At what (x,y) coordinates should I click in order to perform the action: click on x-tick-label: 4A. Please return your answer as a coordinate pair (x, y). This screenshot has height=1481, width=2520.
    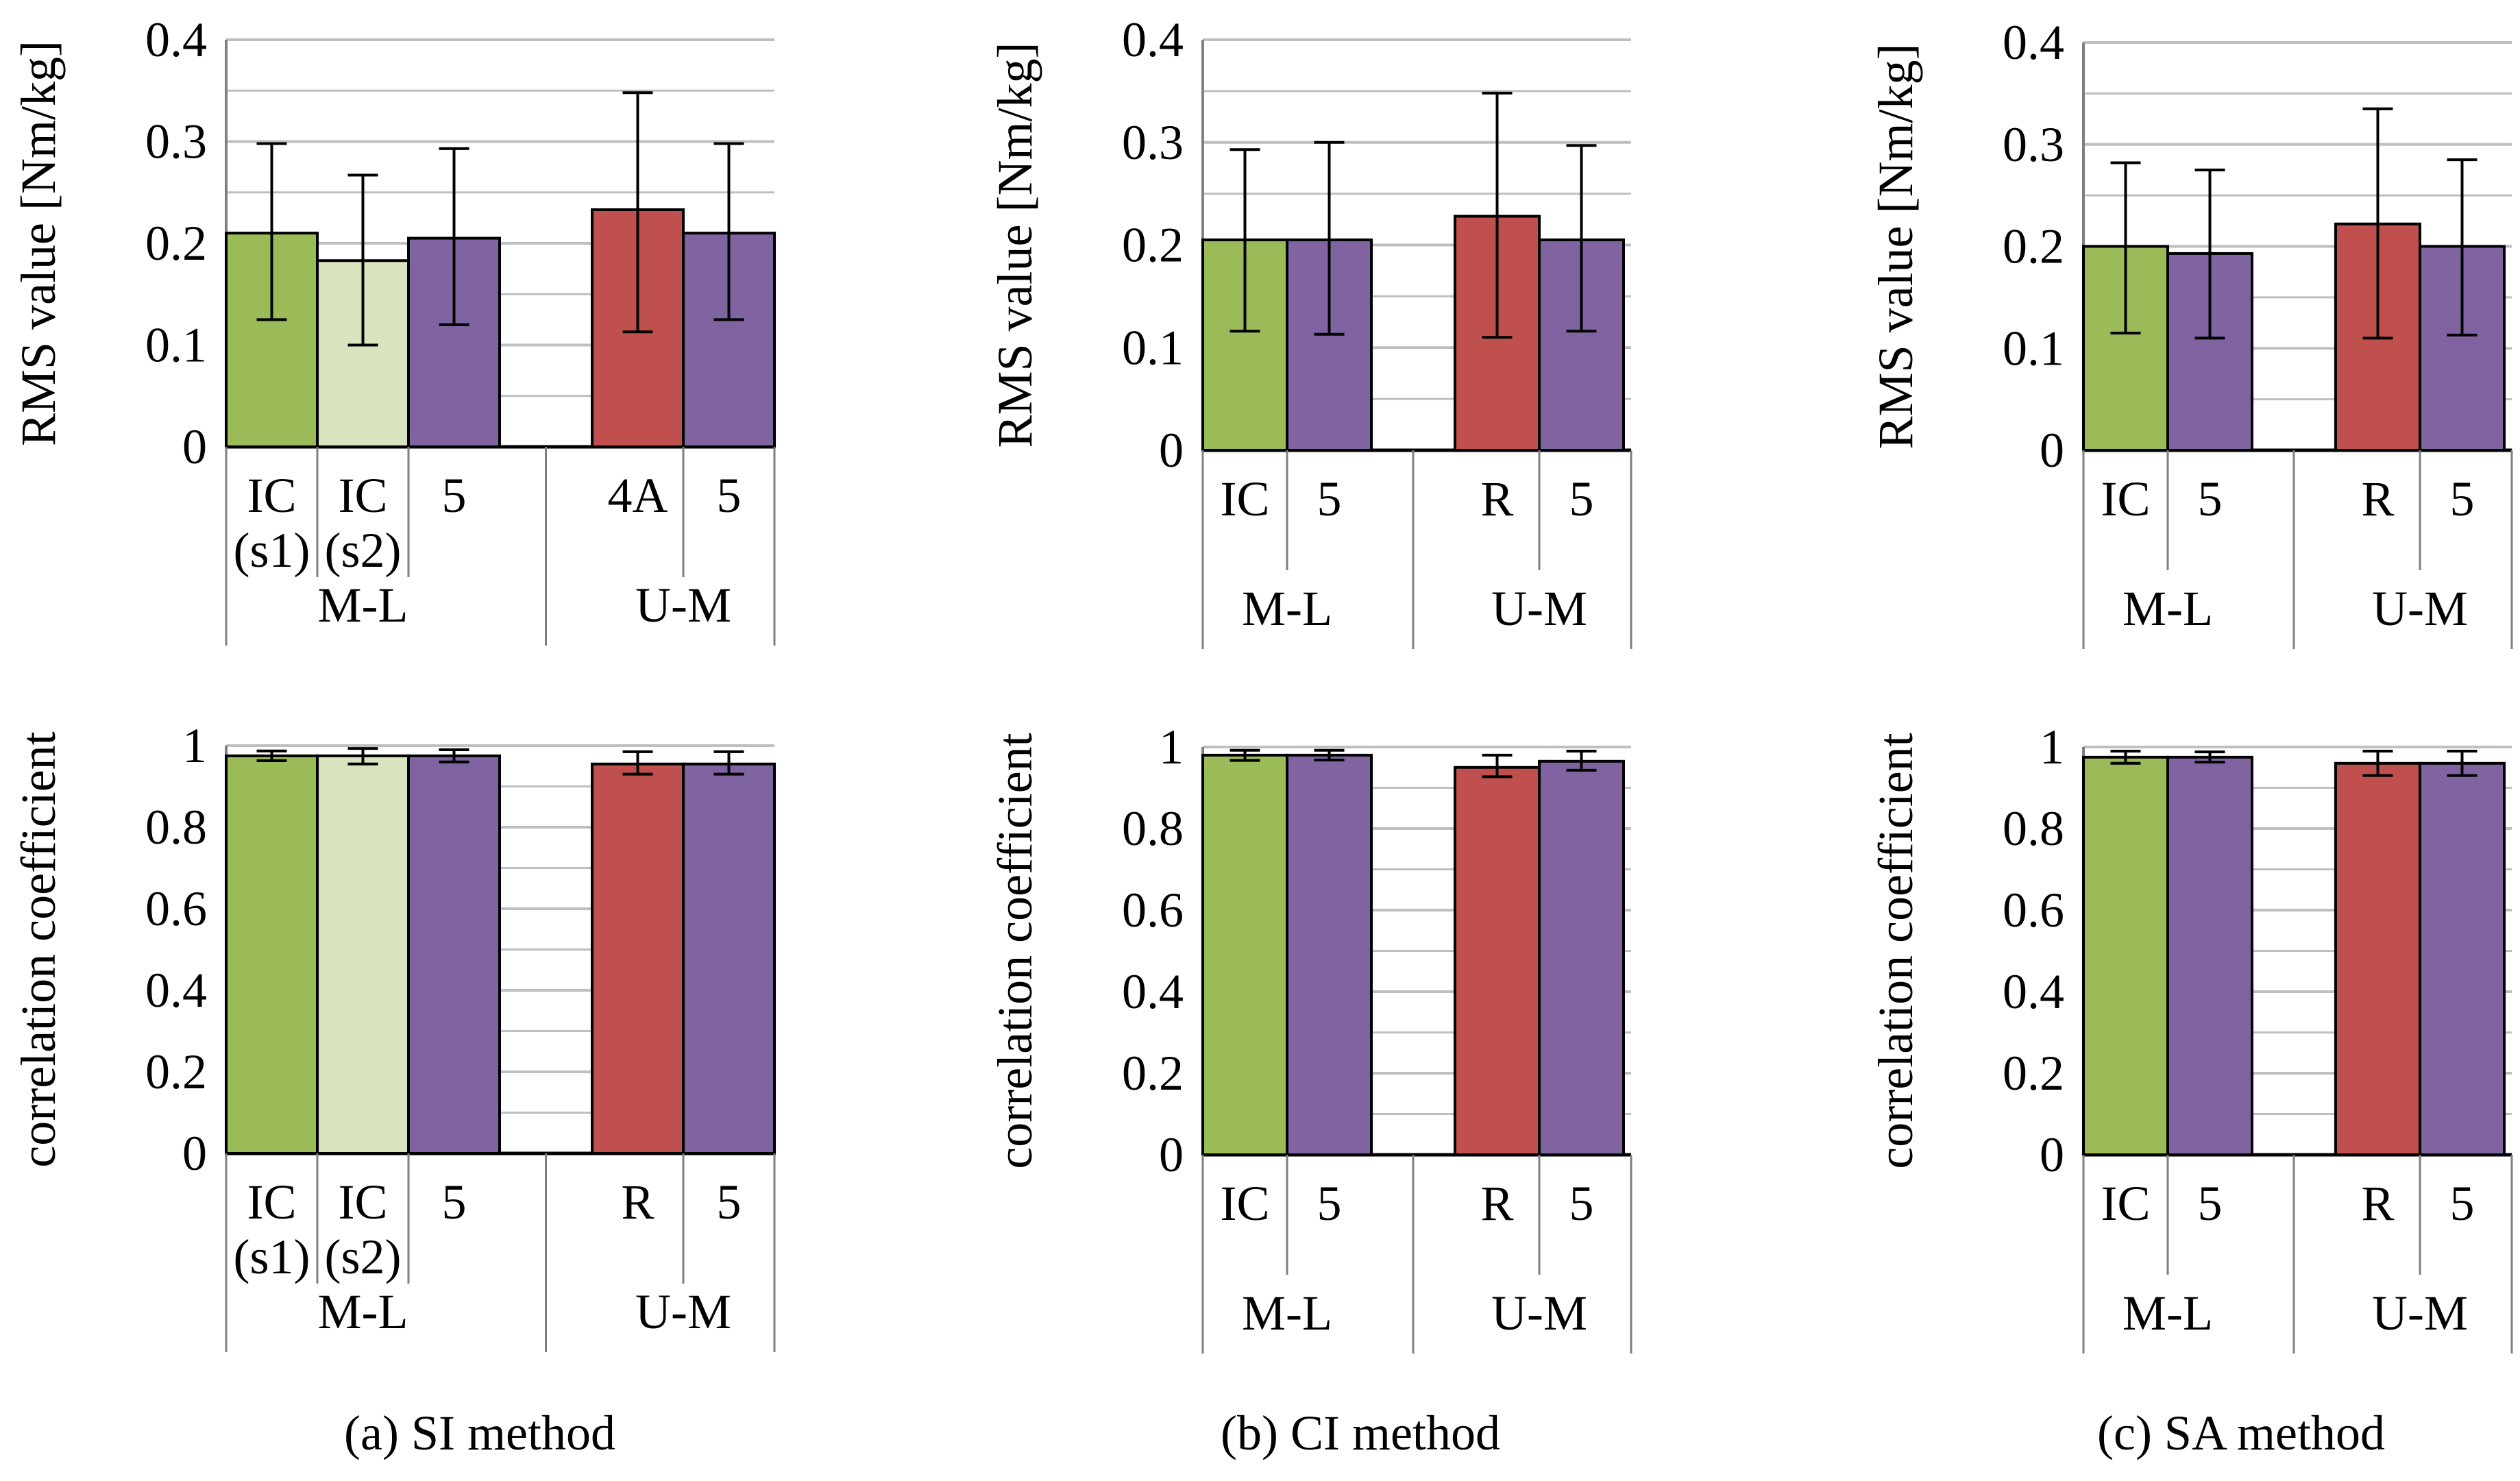
    Looking at the image, I should click on (638, 495).